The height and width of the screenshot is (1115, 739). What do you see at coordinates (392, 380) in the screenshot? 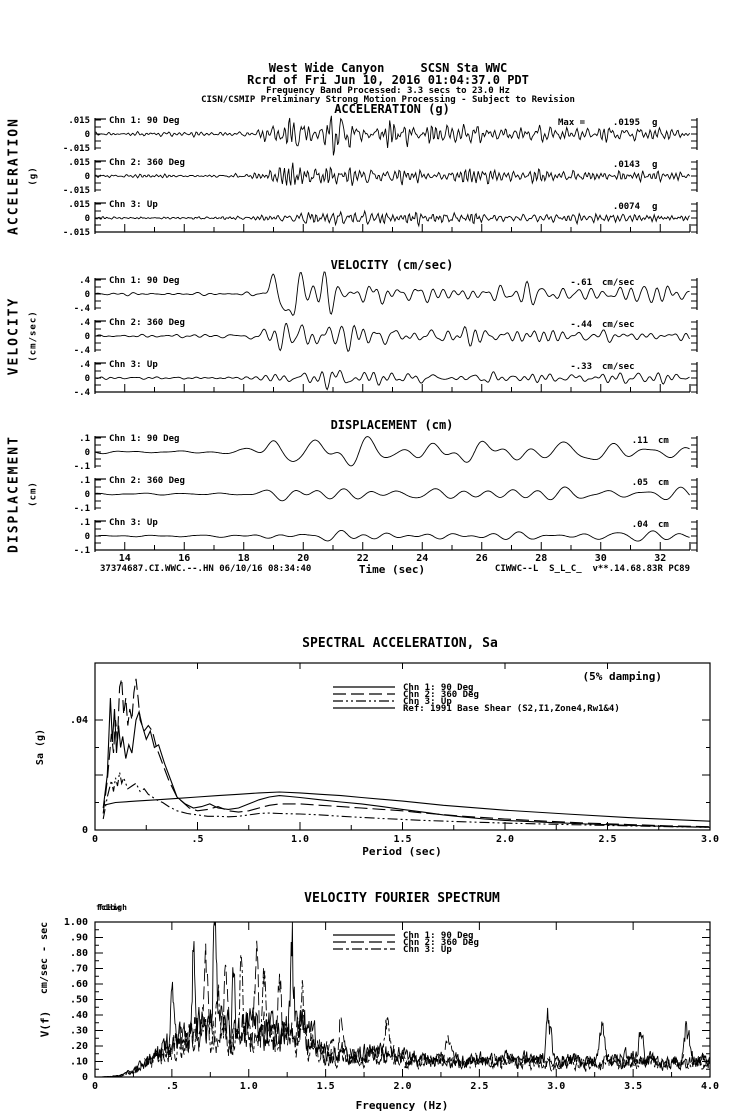
I see `trace-velocity-chn3` at bounding box center [392, 380].